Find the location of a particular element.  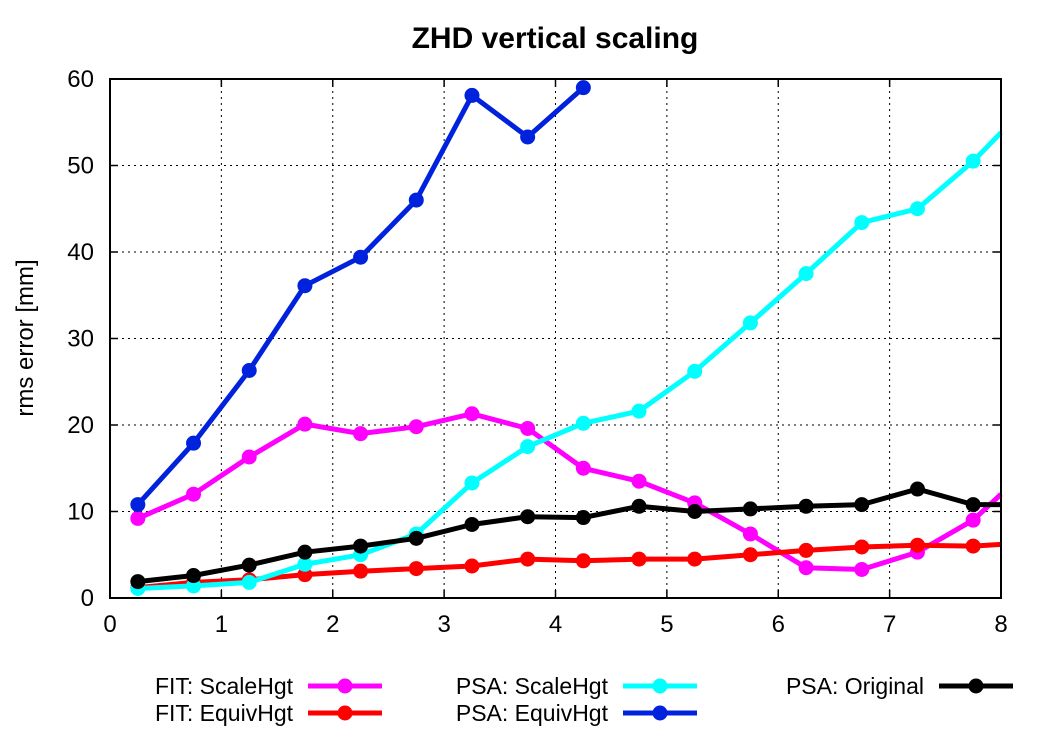

y-tick-label: 50 is located at coordinates (80, 166).